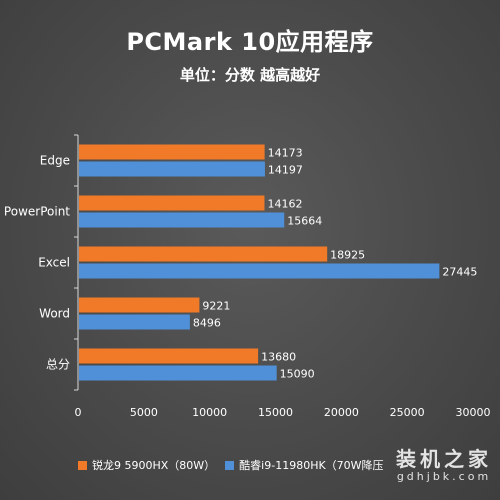  I want to click on watermark-logo: 装机之家 gdhjbk.com, so click(444, 466).